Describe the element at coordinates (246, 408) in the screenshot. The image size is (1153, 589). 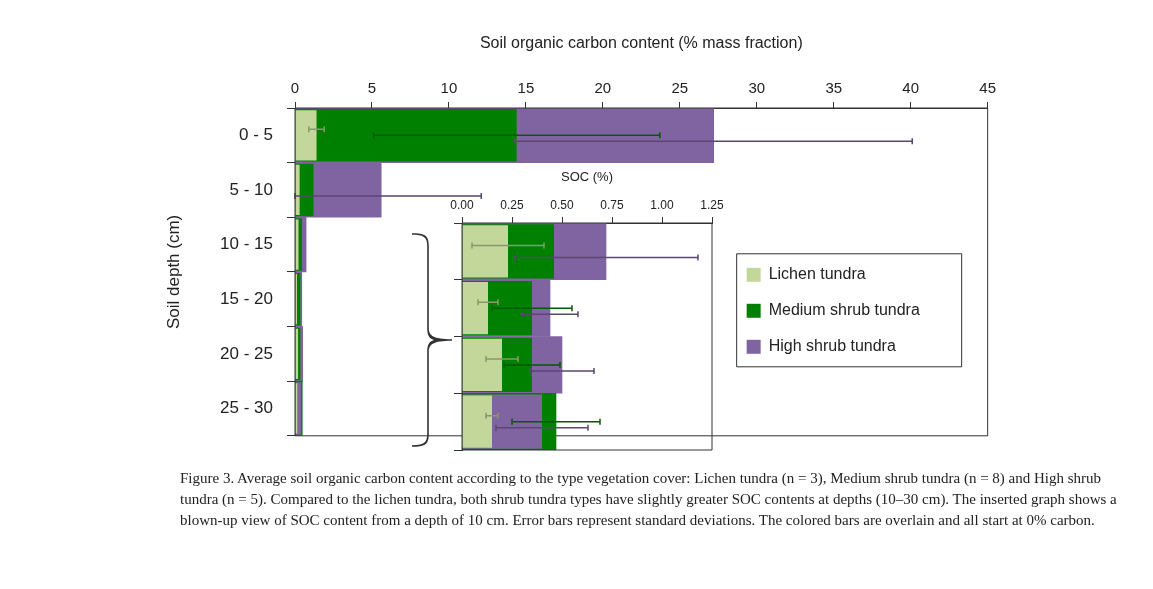
I see `y-tick-label: 25 - 30` at that location.